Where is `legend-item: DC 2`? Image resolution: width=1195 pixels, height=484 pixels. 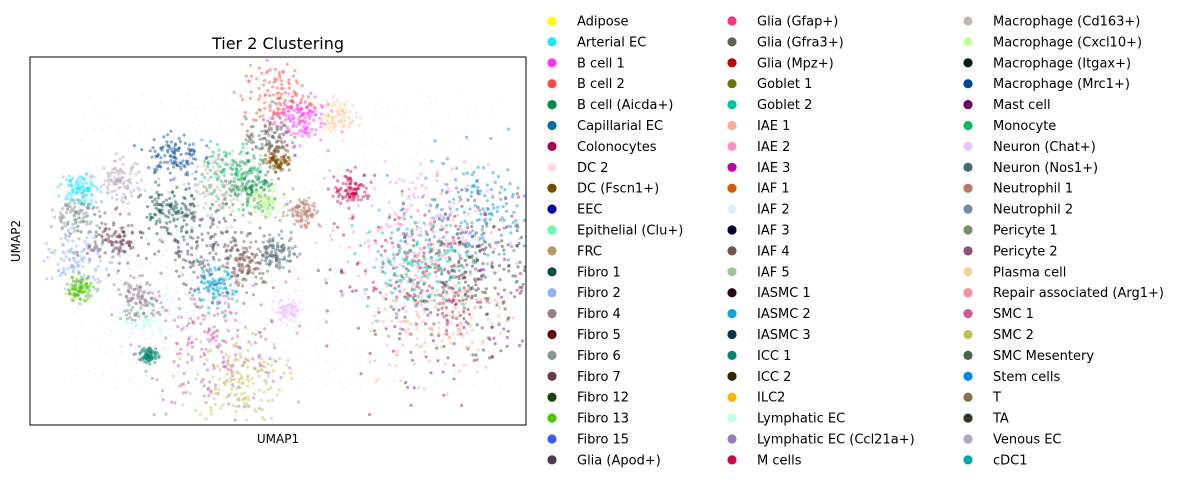 legend-item: DC 2 is located at coordinates (578, 168).